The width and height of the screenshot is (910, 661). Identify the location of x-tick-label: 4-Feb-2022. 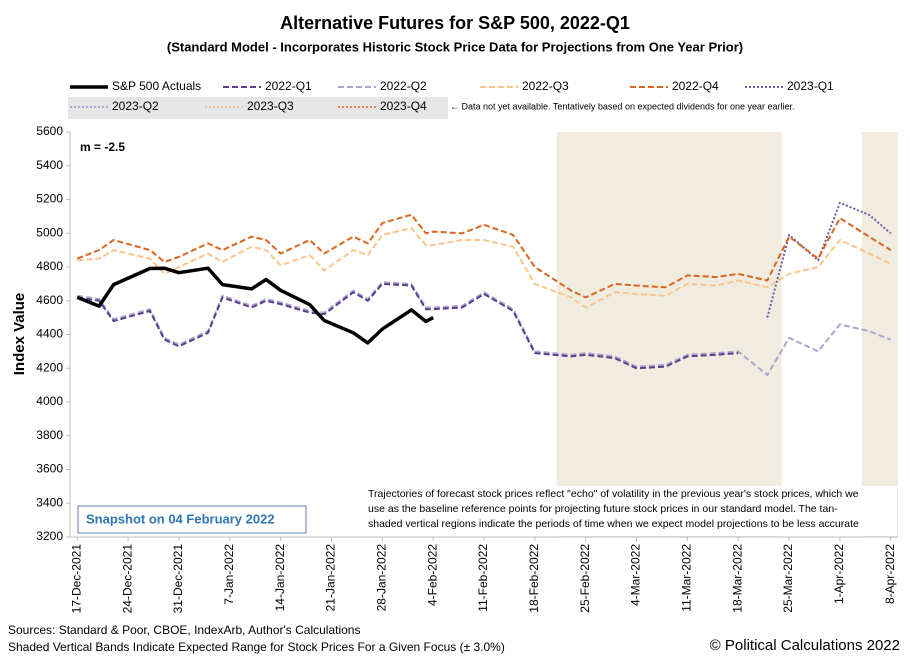
(432, 575).